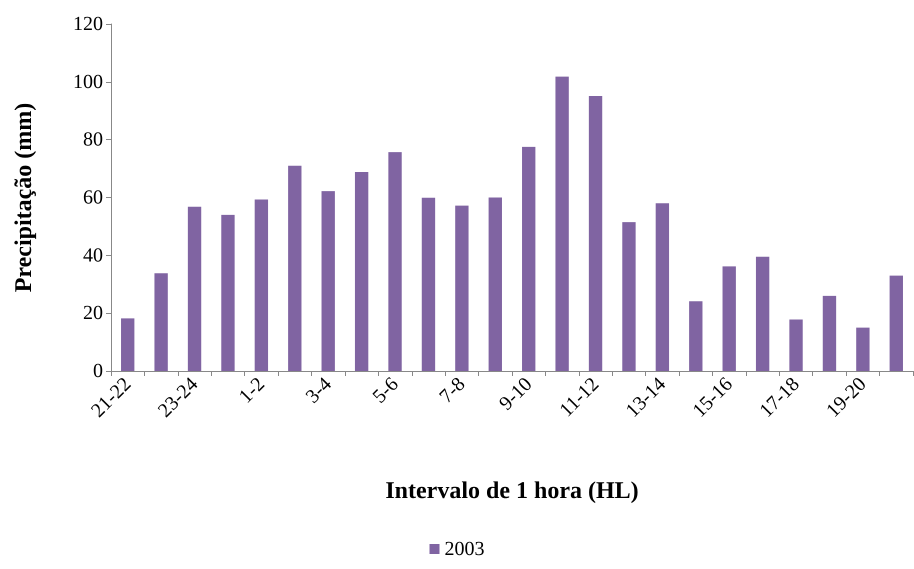  I want to click on legend-label: 2003, so click(464, 549).